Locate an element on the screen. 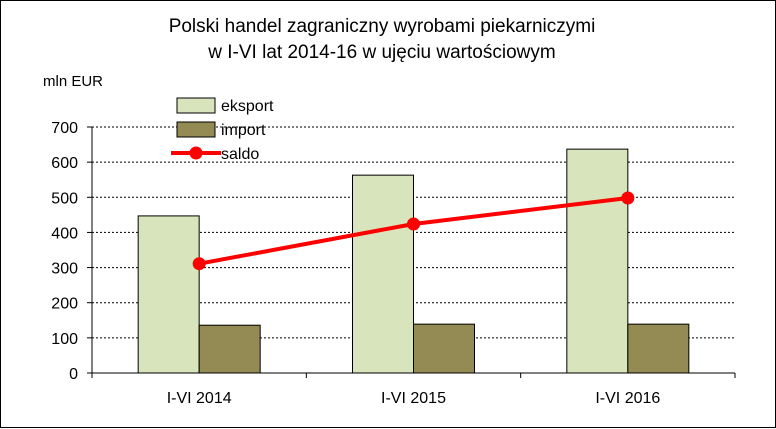 The image size is (776, 429). y-tick-label-0: 0 is located at coordinates (73, 374).